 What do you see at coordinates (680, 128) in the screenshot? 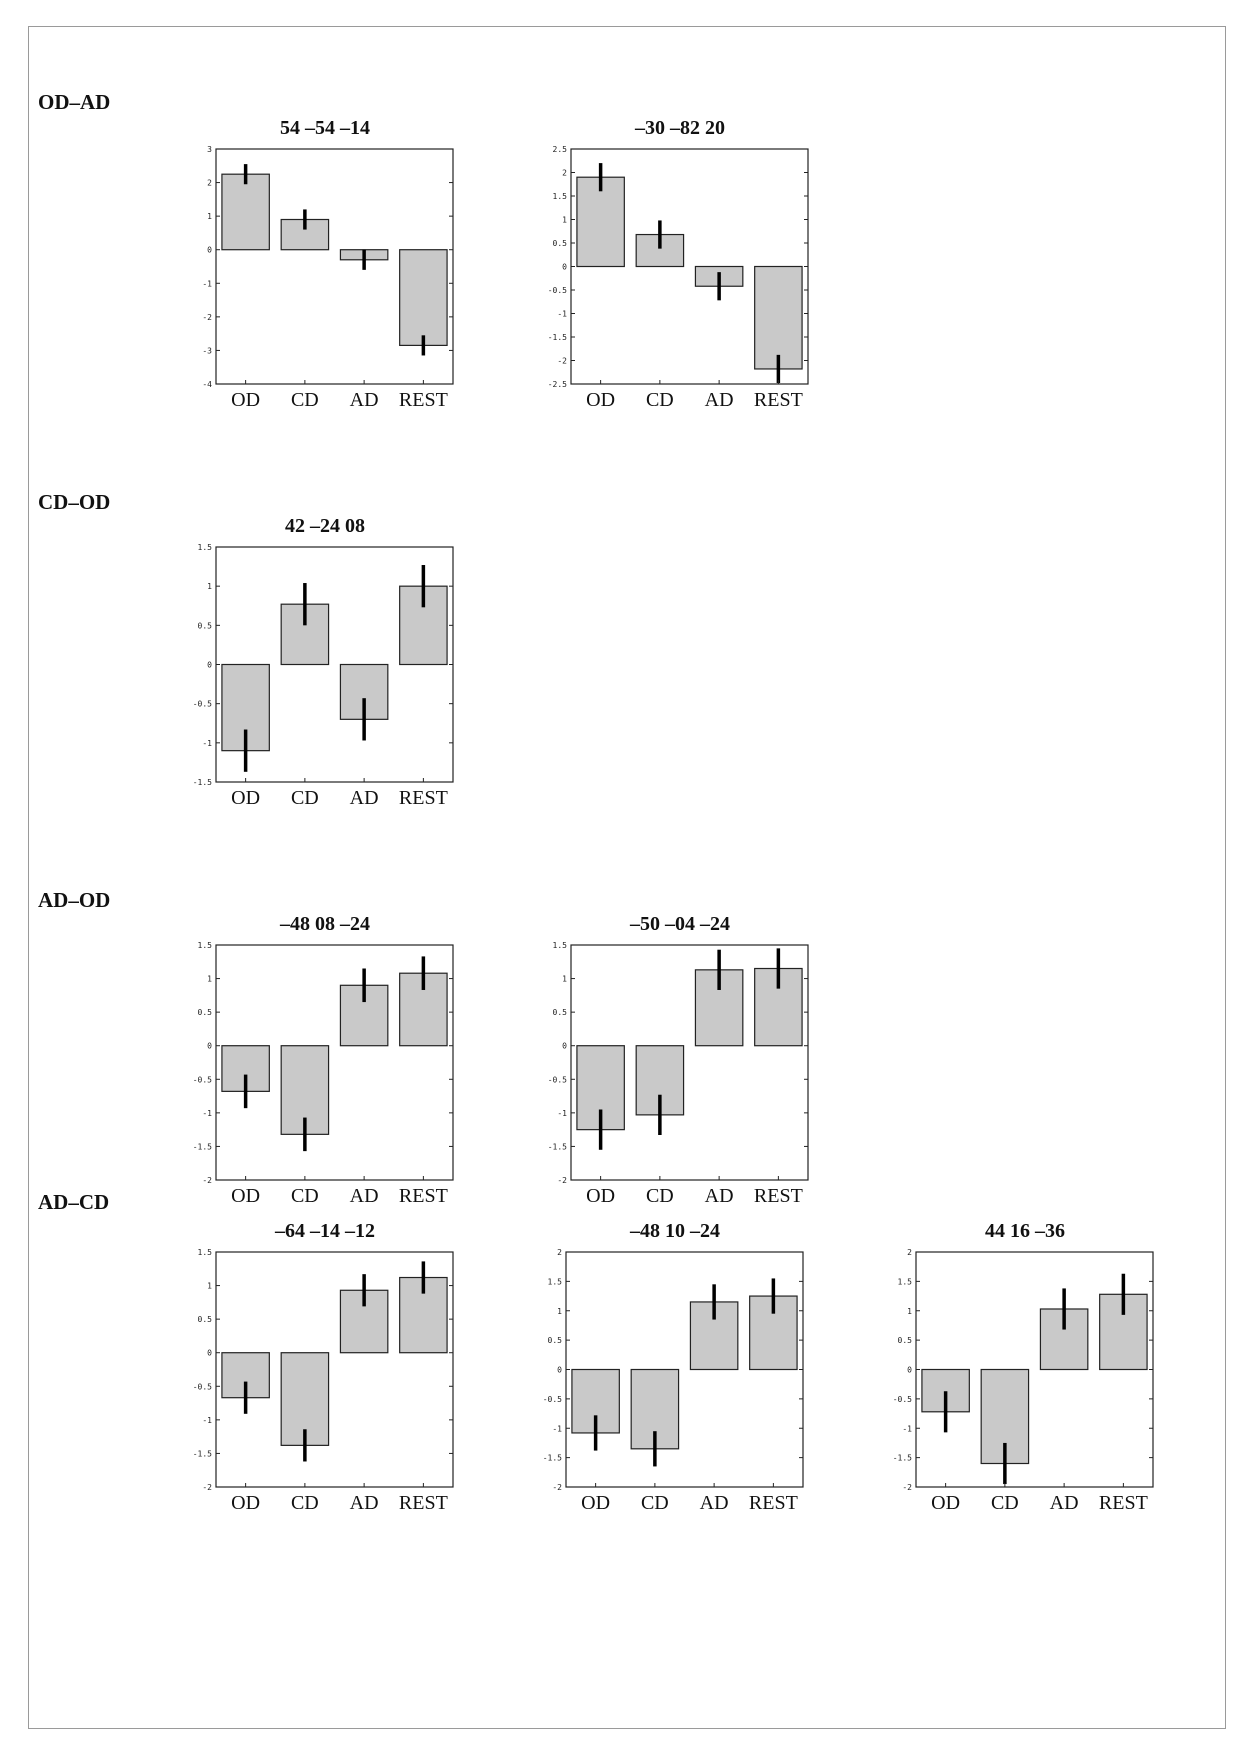
I see `chart-title: –30 –82 20` at bounding box center [680, 128].